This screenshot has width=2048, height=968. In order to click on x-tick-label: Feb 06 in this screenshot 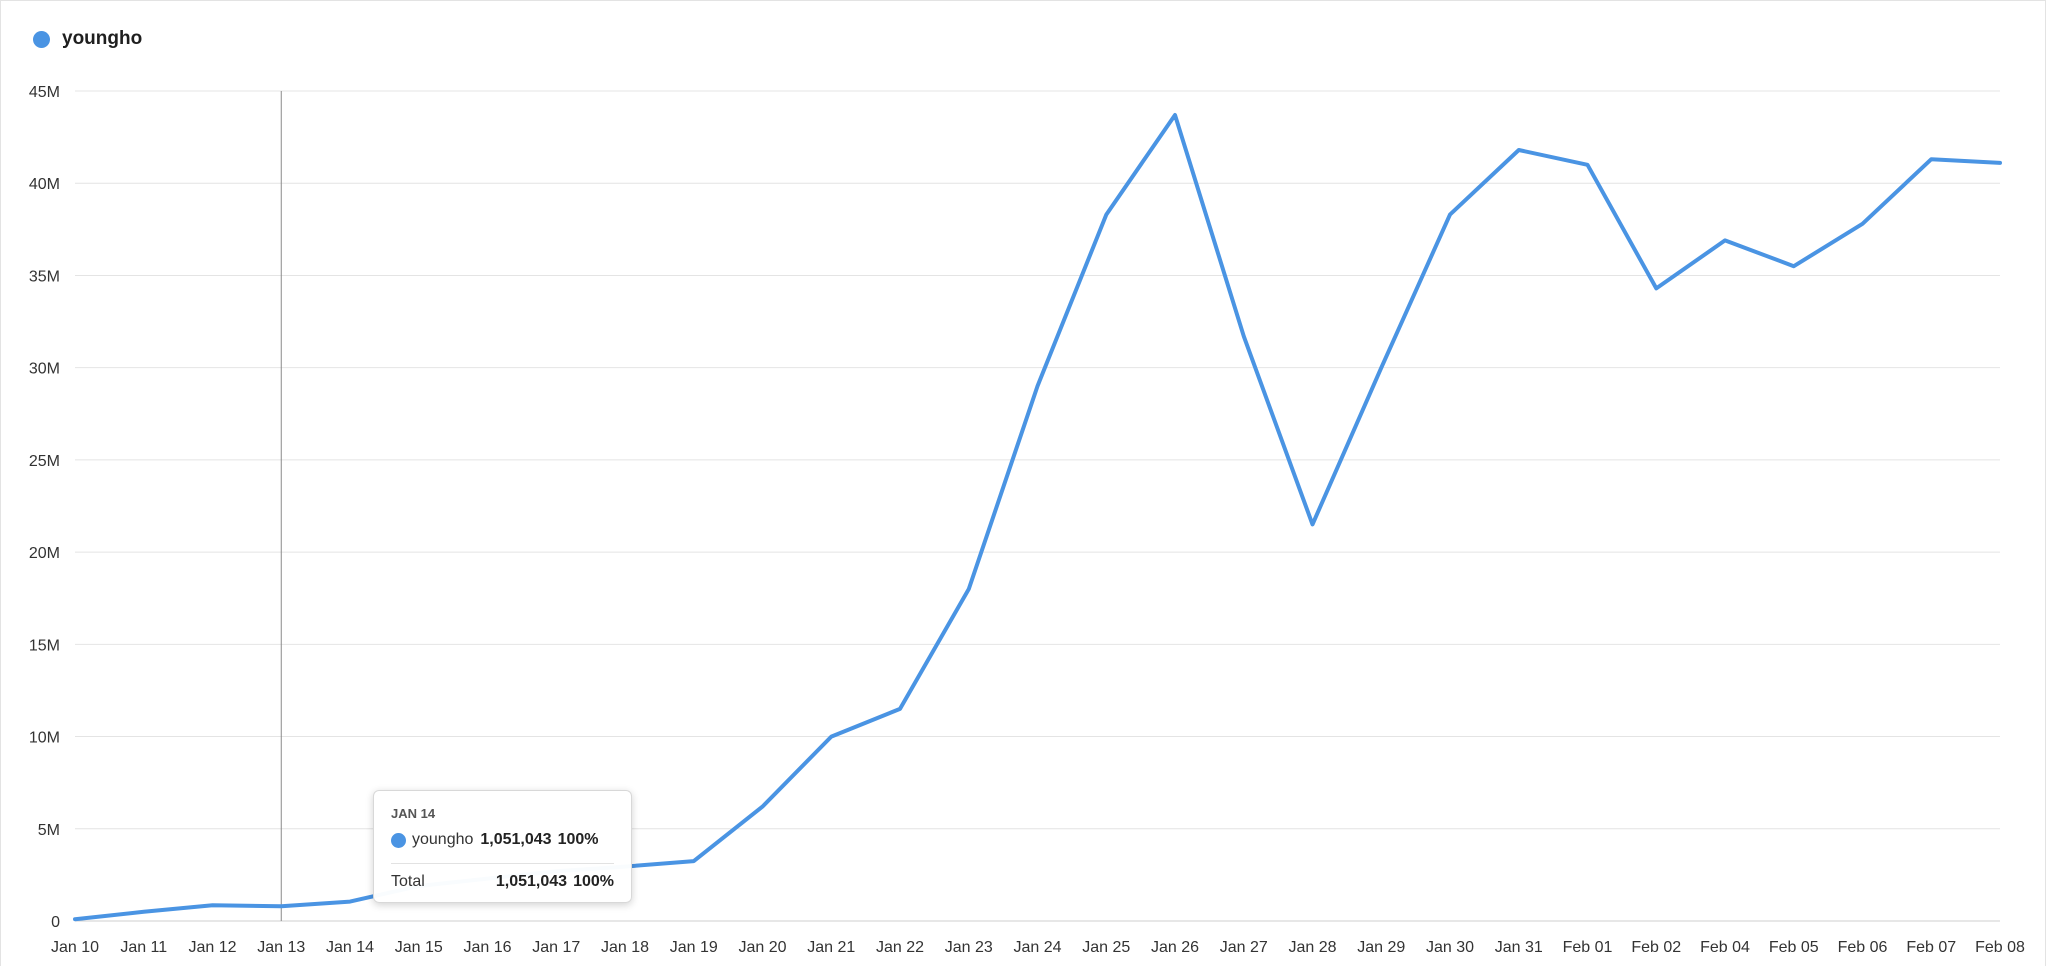, I will do `click(1863, 947)`.